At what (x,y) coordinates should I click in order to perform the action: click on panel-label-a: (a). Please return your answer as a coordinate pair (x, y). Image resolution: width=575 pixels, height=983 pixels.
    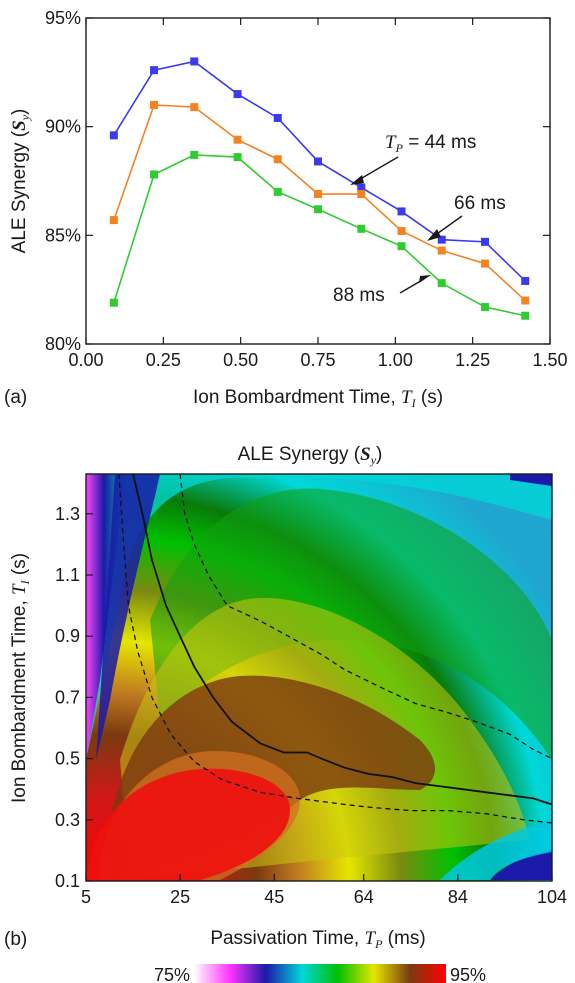
    Looking at the image, I should click on (15, 397).